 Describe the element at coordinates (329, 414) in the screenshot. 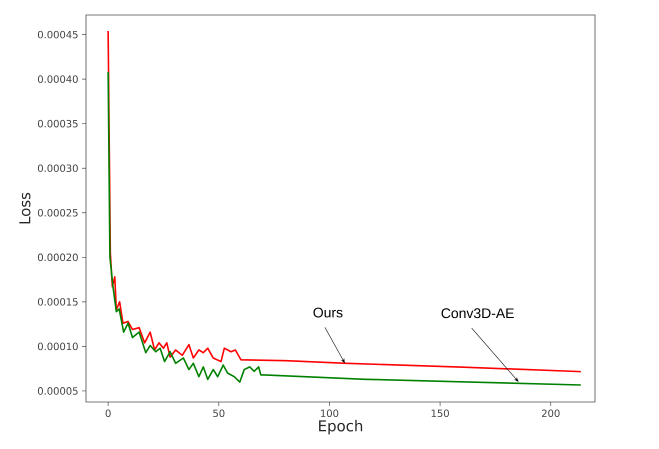

I see `x-tick-label: 100` at that location.